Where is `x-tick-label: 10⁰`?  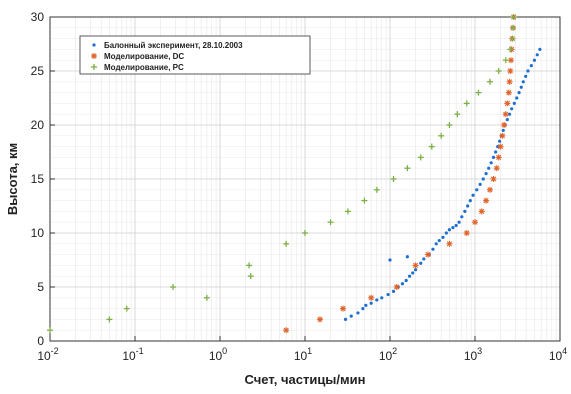
x-tick-label: 10⁰ is located at coordinates (218, 354).